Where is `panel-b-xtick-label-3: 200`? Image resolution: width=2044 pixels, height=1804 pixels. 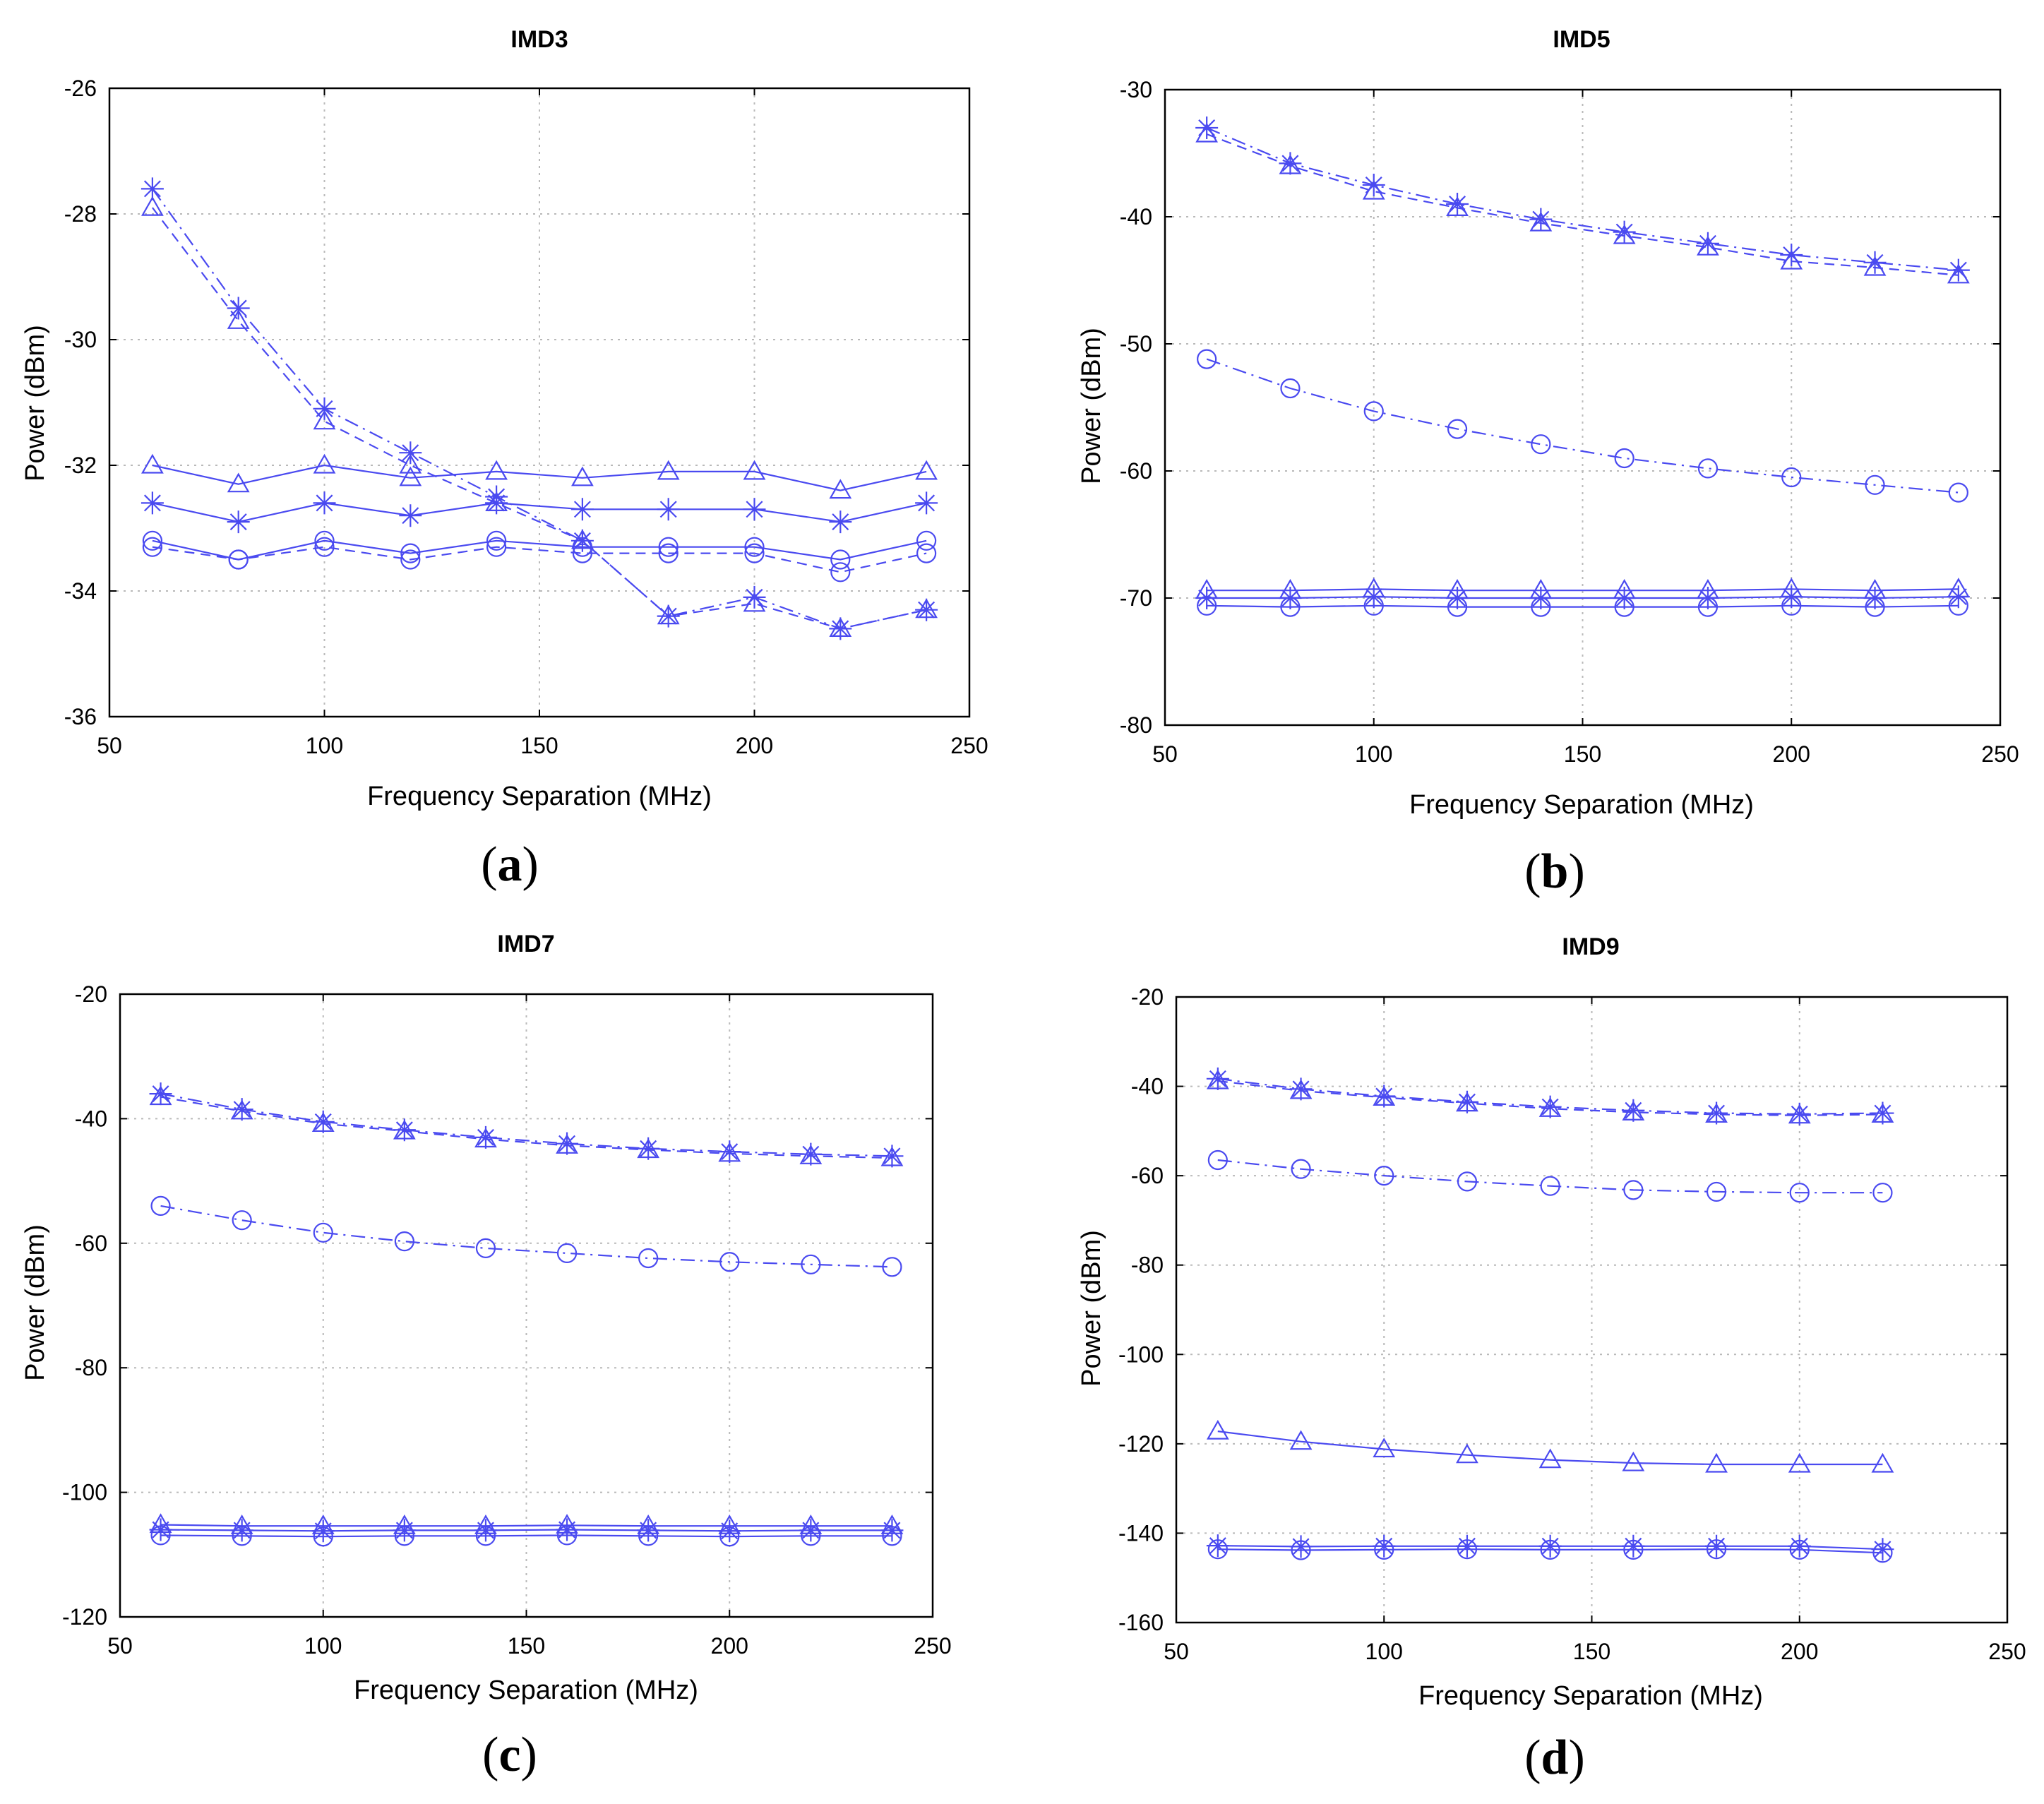 panel-b-xtick-label-3: 200 is located at coordinates (1791, 754).